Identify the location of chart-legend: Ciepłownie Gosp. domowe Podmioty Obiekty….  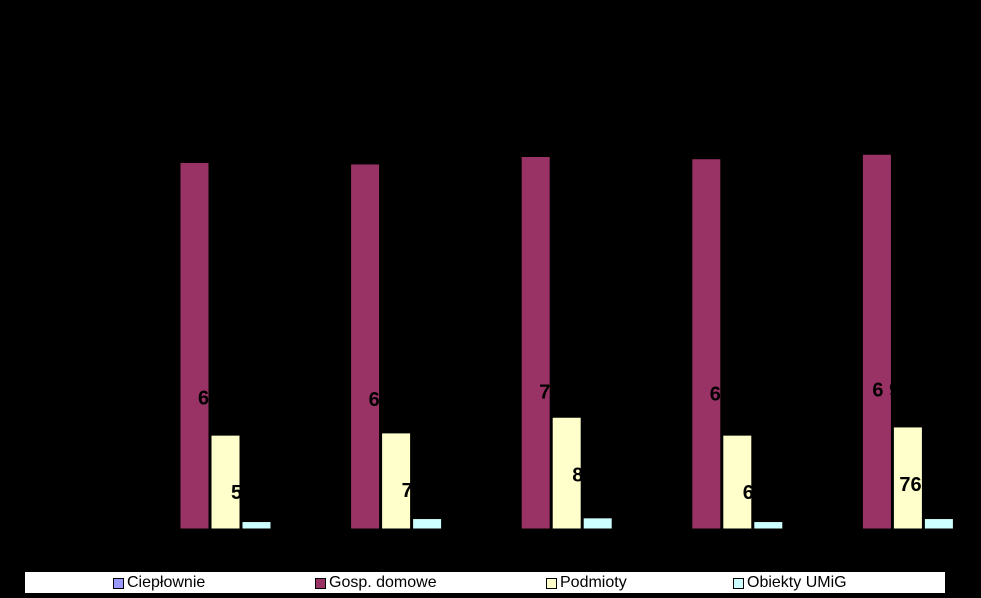
(485, 582).